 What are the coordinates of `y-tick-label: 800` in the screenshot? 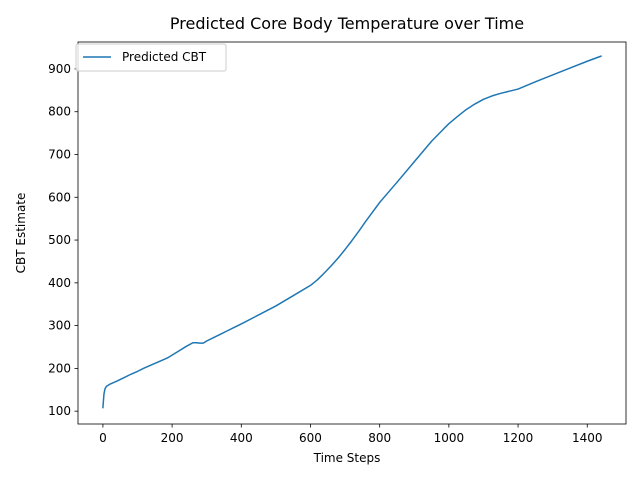 It's located at (59, 112).